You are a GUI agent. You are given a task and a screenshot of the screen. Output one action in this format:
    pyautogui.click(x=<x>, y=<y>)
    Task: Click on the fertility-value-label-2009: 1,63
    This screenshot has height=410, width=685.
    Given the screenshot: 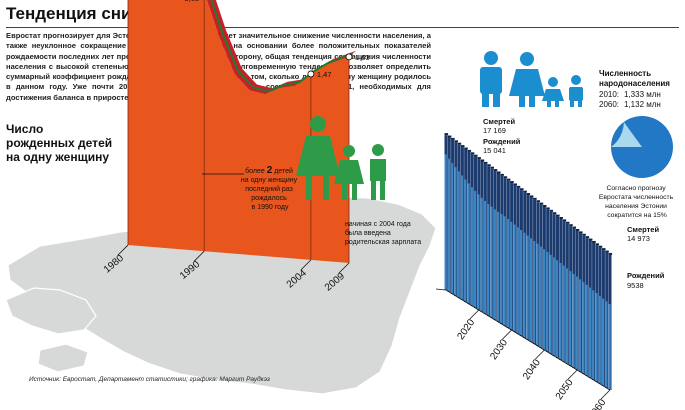 What is the action you would take?
    pyautogui.click(x=362, y=57)
    